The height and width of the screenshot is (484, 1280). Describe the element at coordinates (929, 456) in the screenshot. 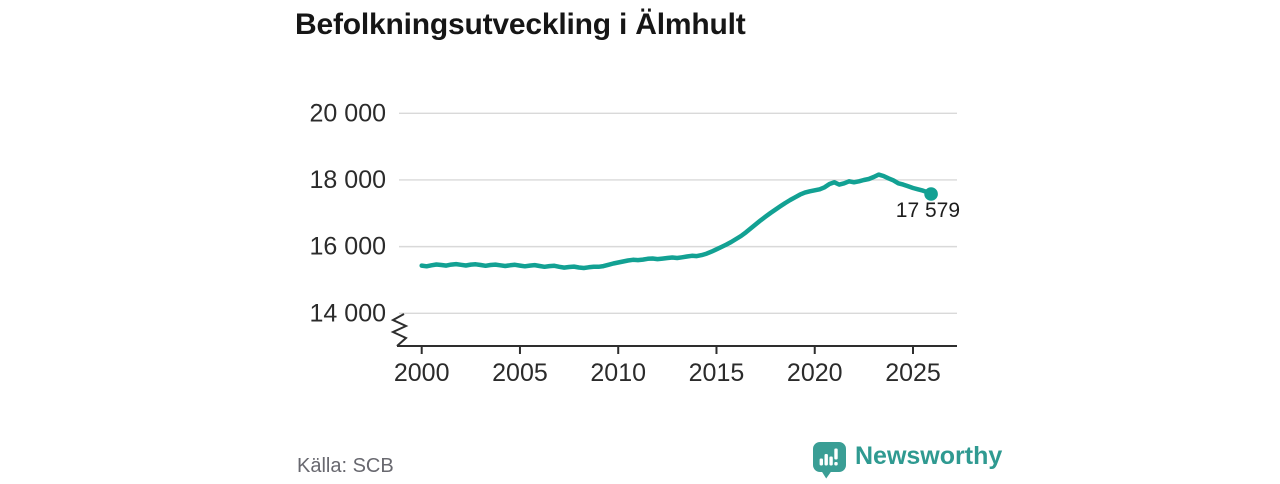

I see `newsworthy-logo-text: Newsworthy` at that location.